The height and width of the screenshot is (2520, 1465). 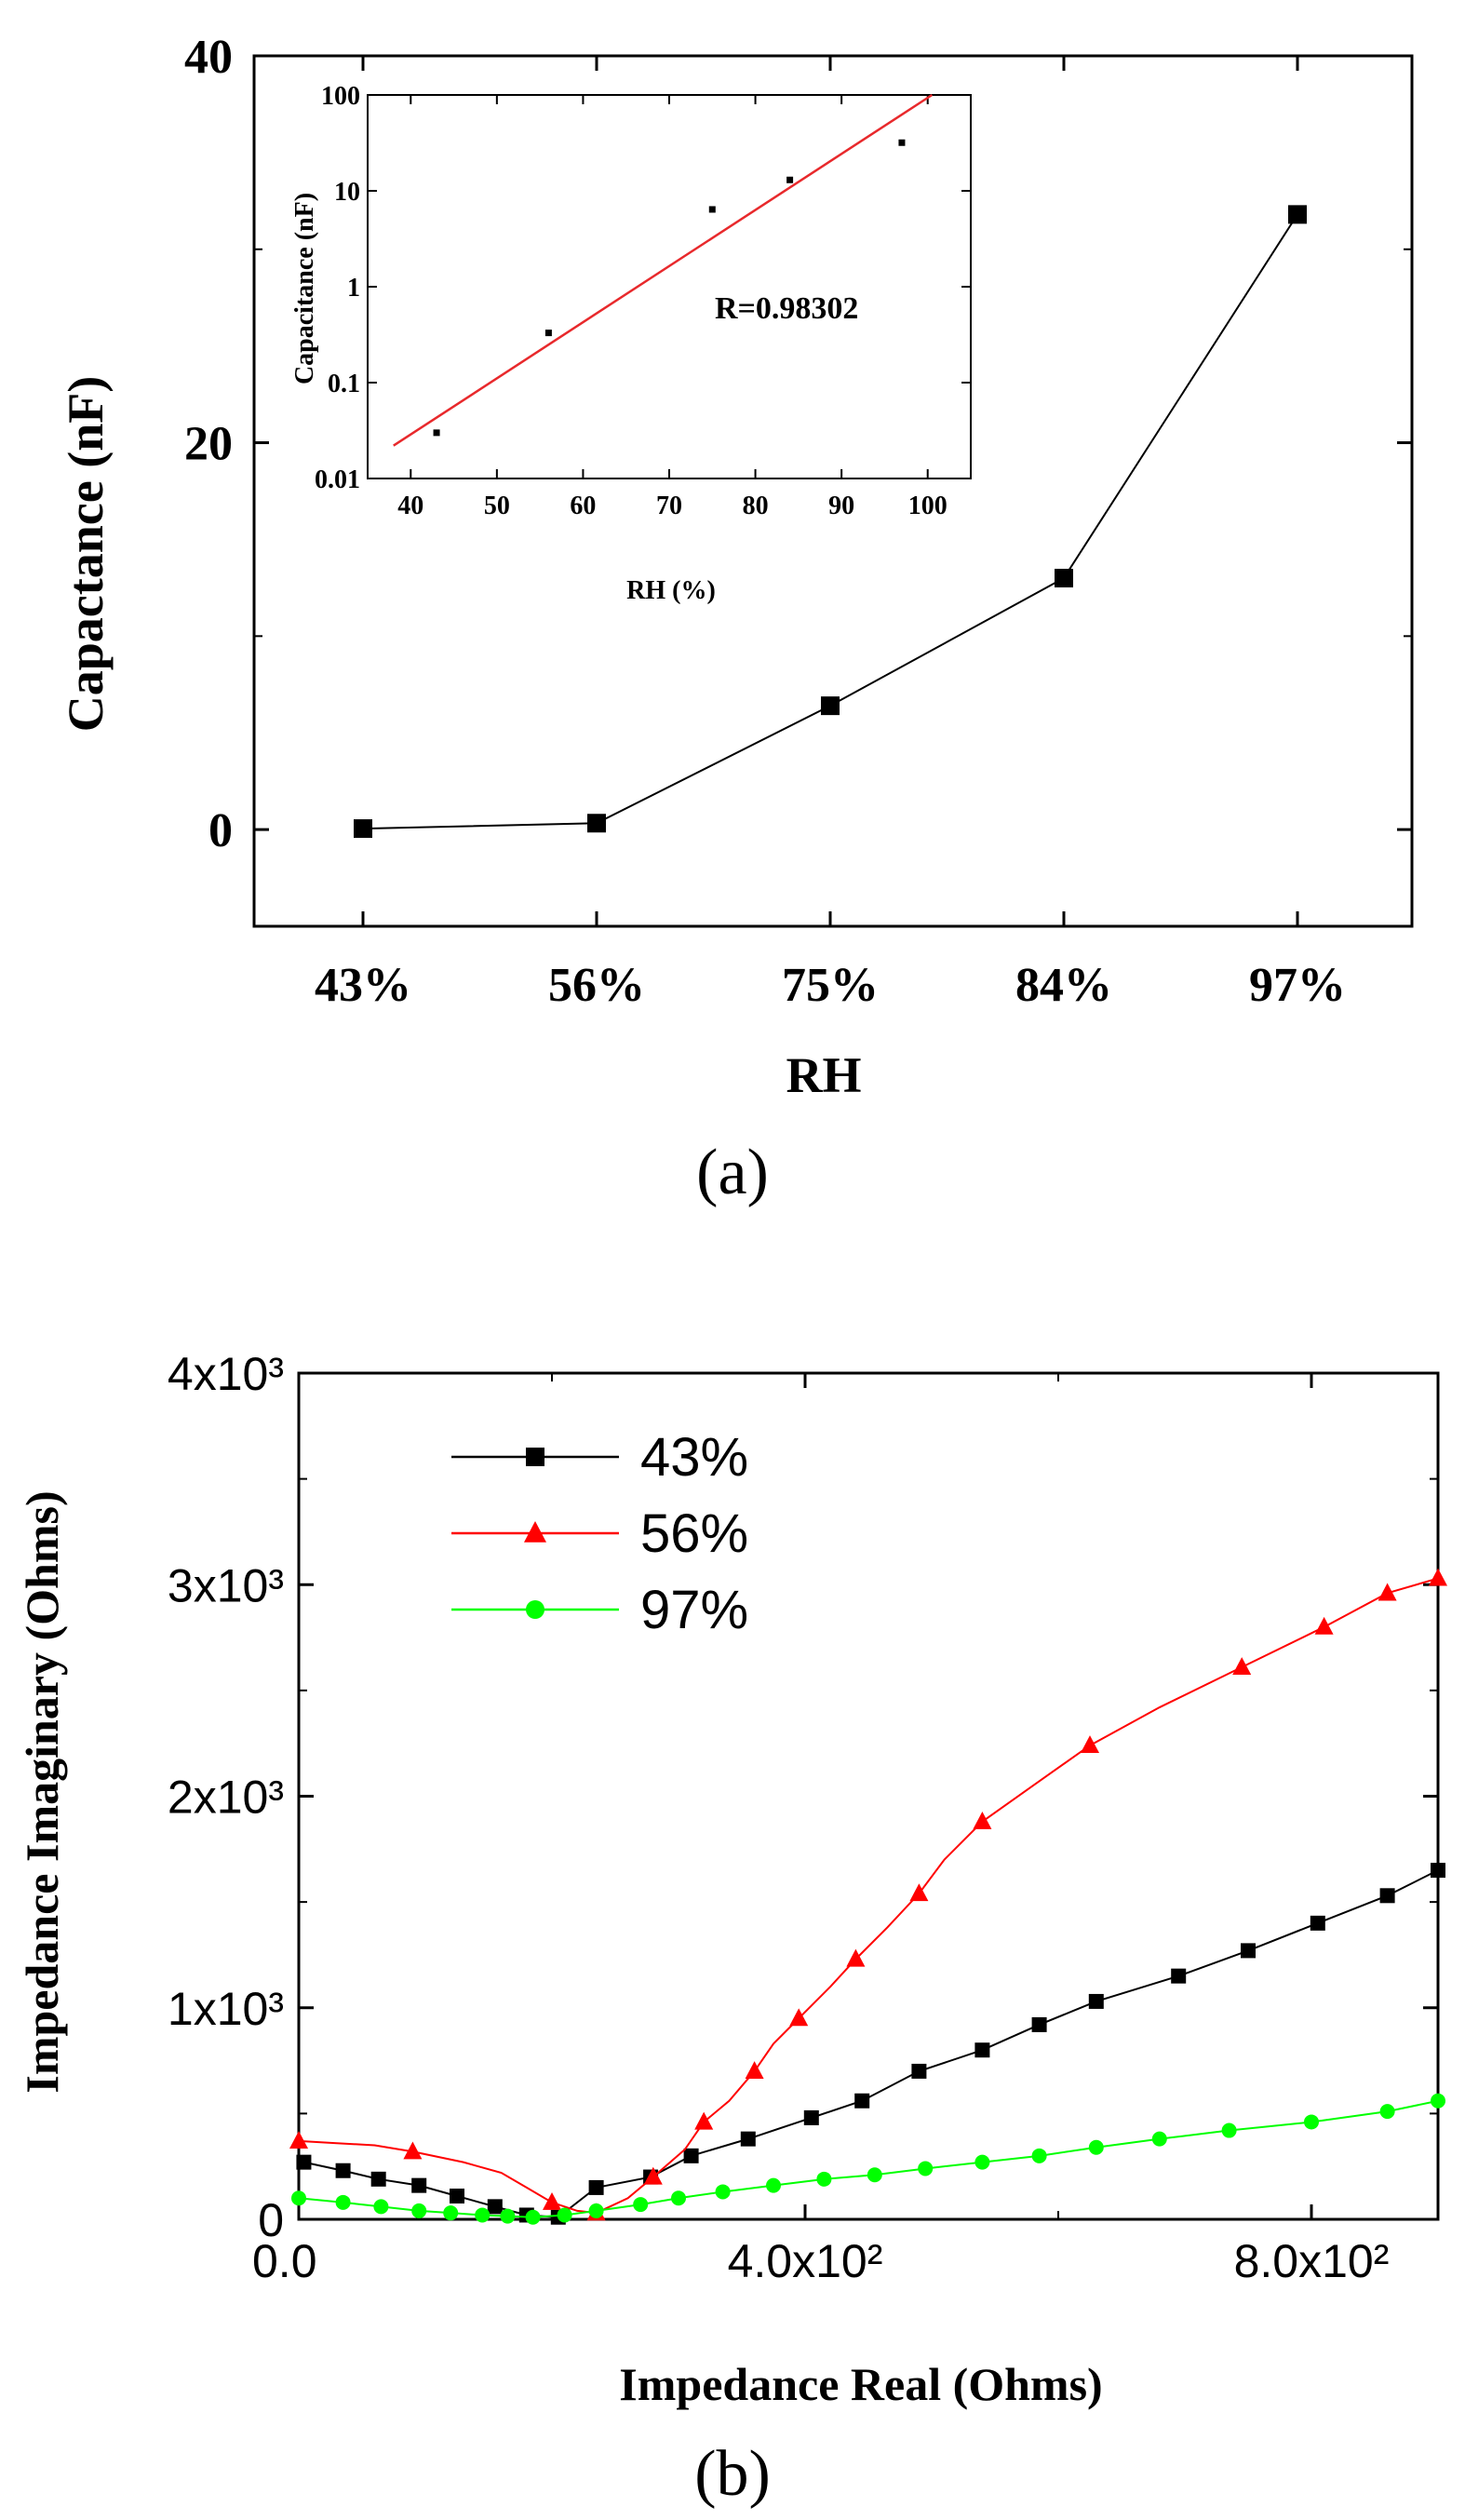 I want to click on inset-fit-line, so click(x=663, y=270).